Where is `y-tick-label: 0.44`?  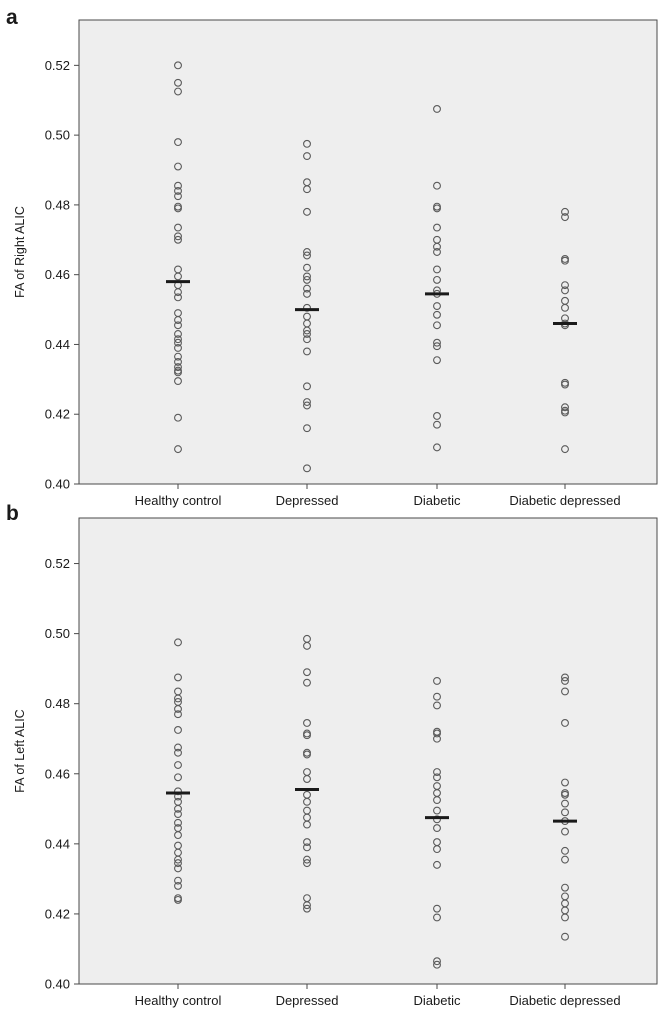 y-tick-label: 0.44 is located at coordinates (57, 843).